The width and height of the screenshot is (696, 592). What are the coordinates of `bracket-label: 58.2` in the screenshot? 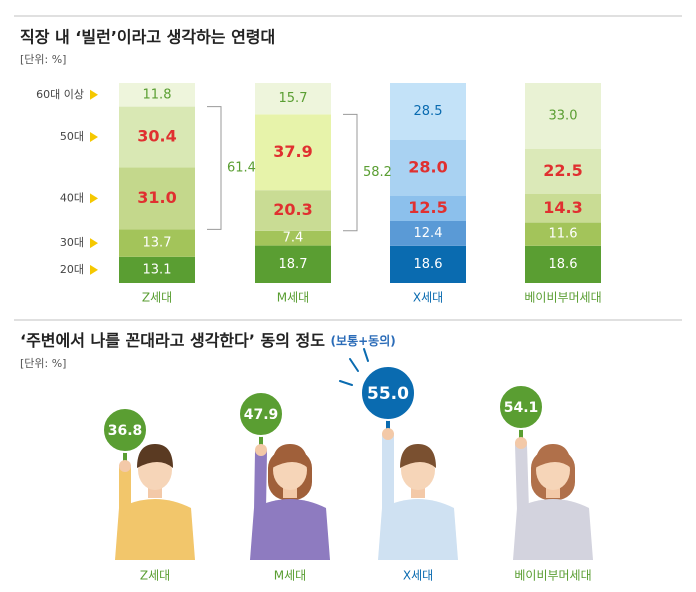 It's located at (377, 172).